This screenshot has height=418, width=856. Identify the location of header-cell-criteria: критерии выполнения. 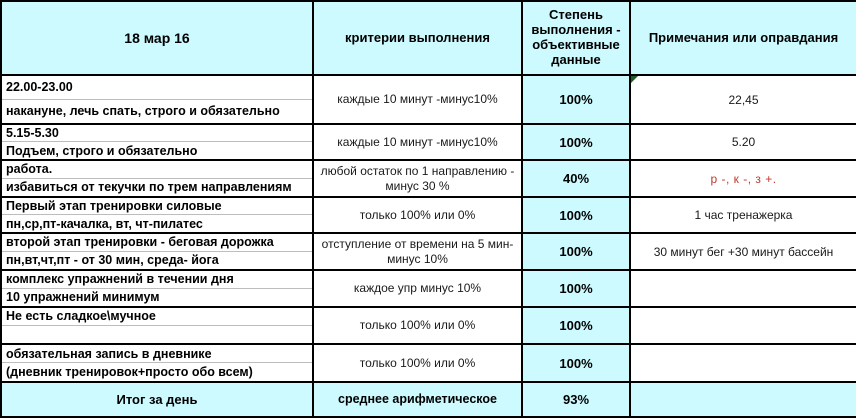
(417, 38).